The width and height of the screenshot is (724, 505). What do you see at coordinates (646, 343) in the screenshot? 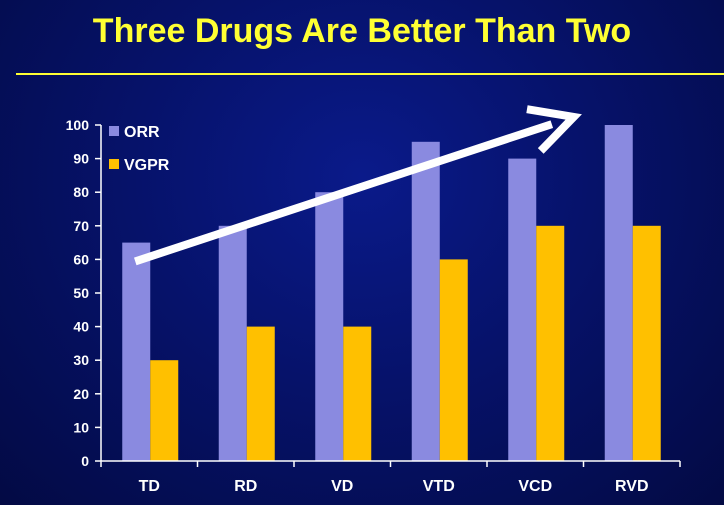
I see `bar-vgpr-rvd` at bounding box center [646, 343].